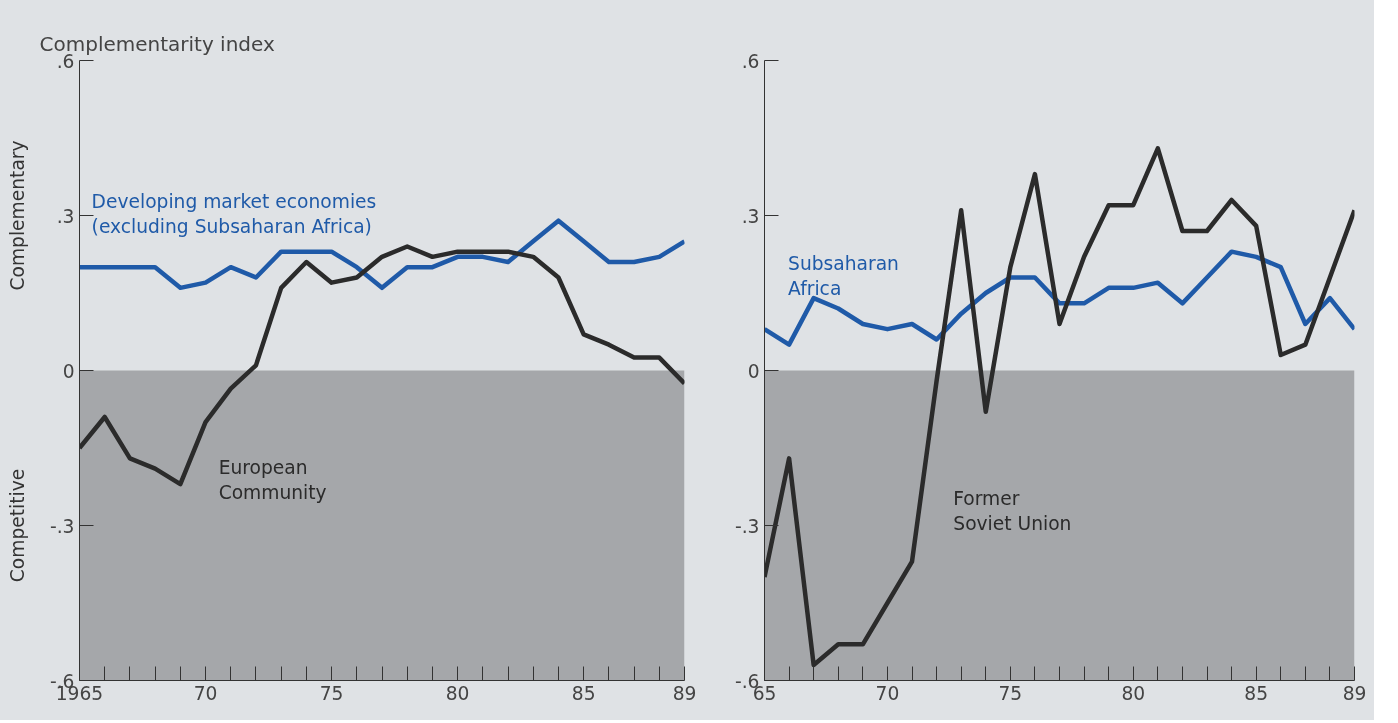 The image size is (1398, 723). What do you see at coordinates (272, 480) in the screenshot?
I see `series-label: European Community` at bounding box center [272, 480].